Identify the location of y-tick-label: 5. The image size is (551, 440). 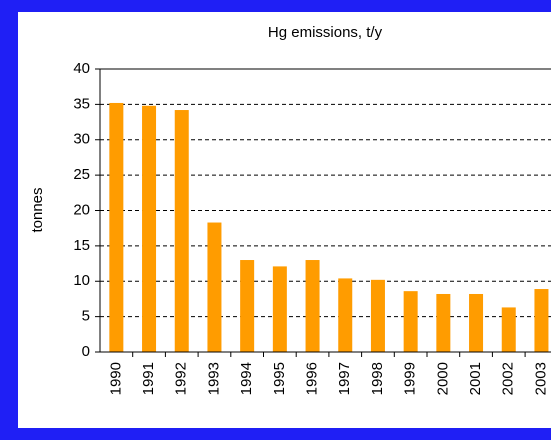
(86, 316).